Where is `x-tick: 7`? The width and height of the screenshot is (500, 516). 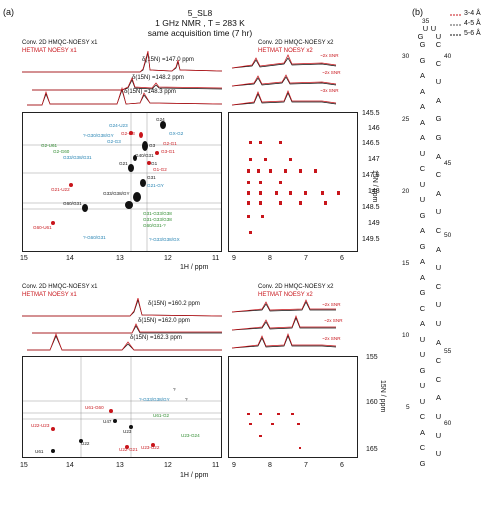 x-tick: 7 is located at coordinates (306, 258).